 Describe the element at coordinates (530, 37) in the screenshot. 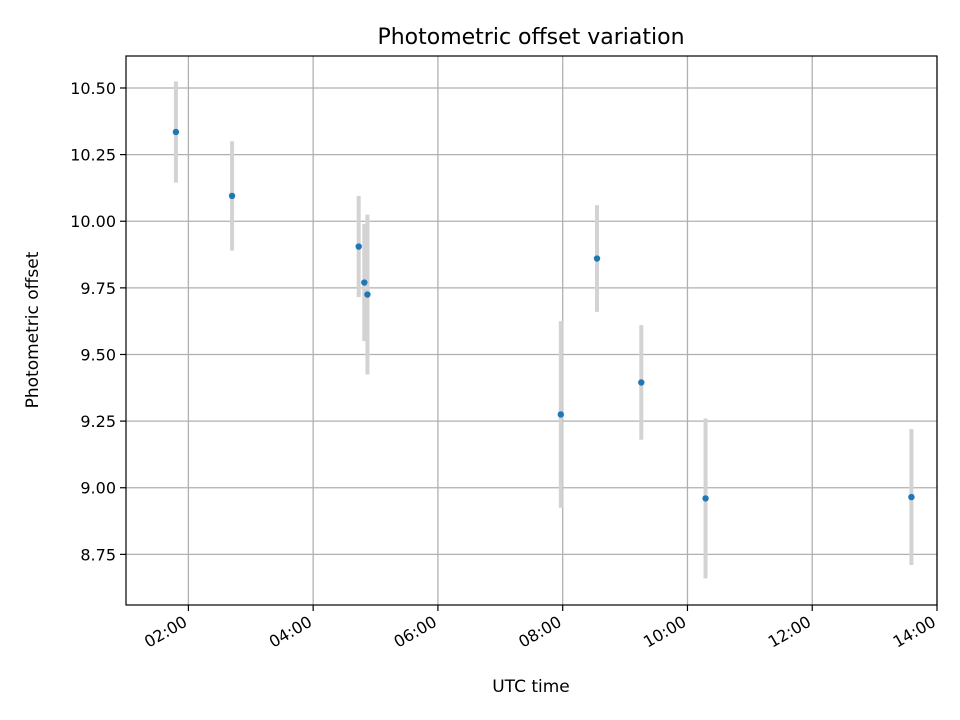

I see `chart-title: Photometric offset variation` at that location.